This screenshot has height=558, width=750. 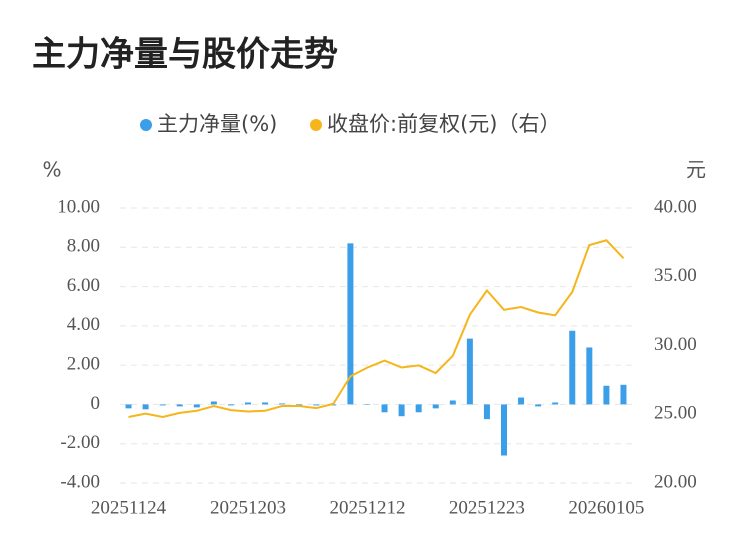 I want to click on y2-tick-label: 20.00, so click(x=675, y=481).